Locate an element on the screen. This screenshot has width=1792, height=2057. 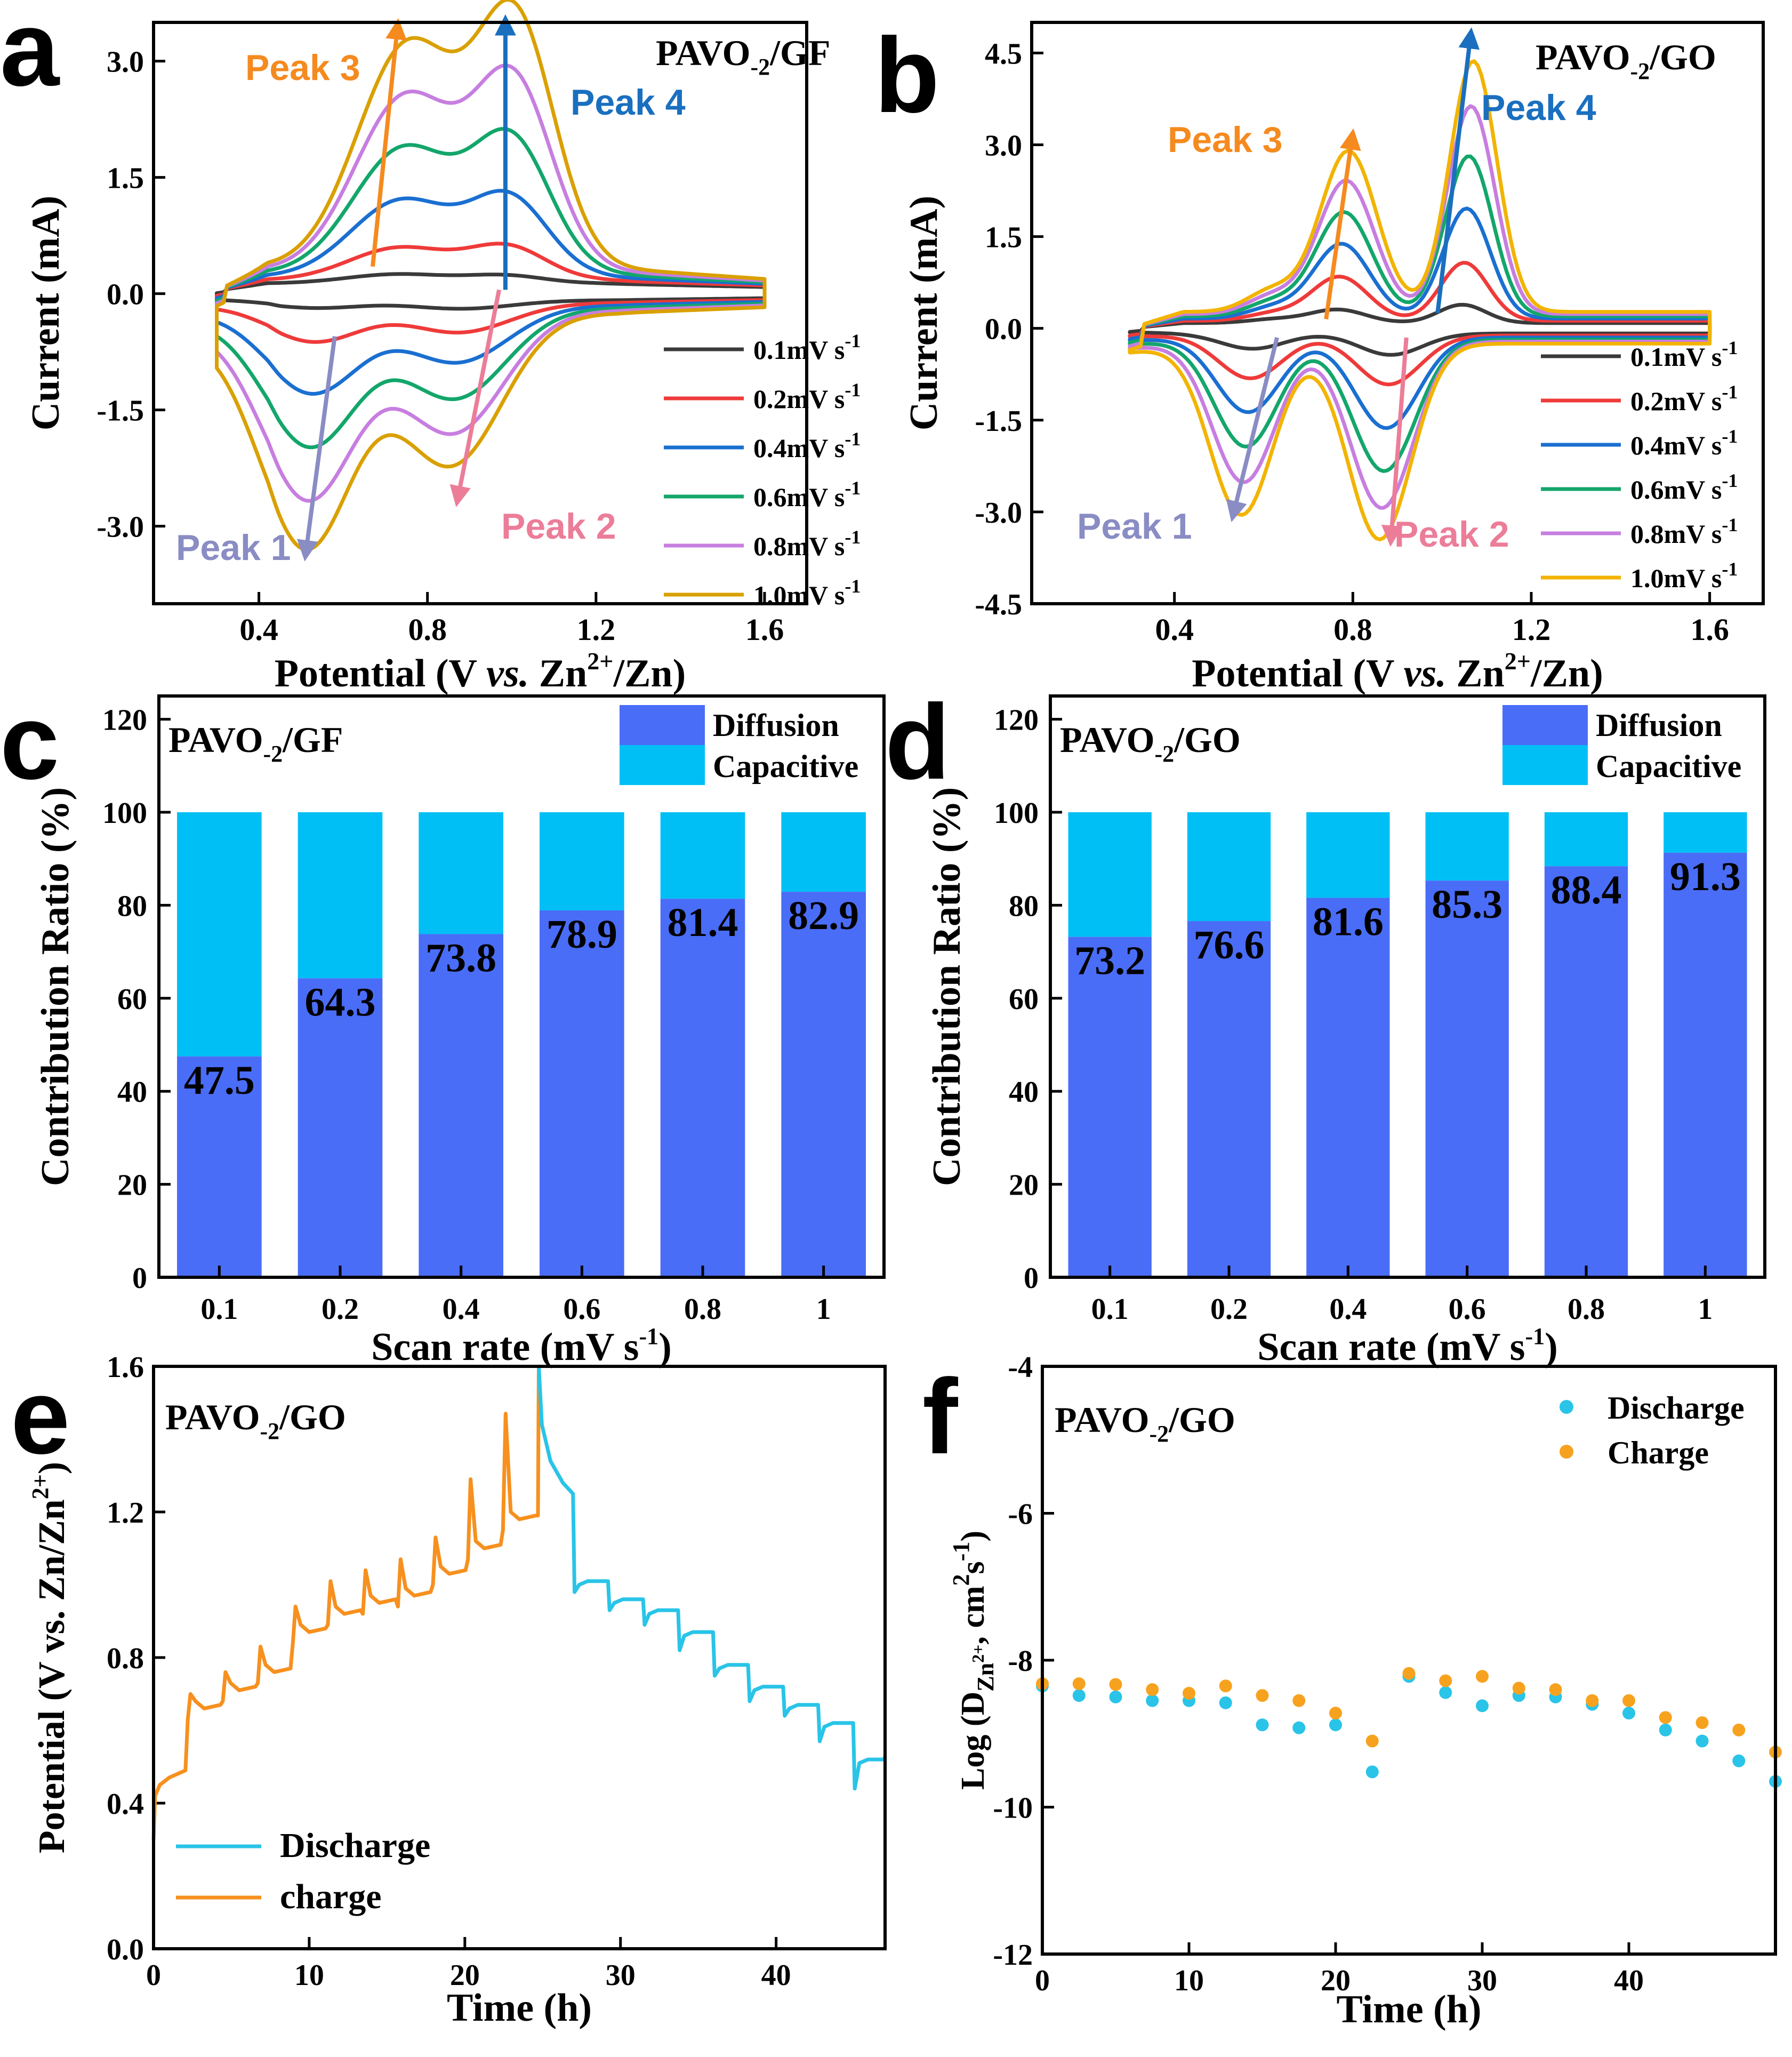
x-tick-label: 10 is located at coordinates (1189, 1980).